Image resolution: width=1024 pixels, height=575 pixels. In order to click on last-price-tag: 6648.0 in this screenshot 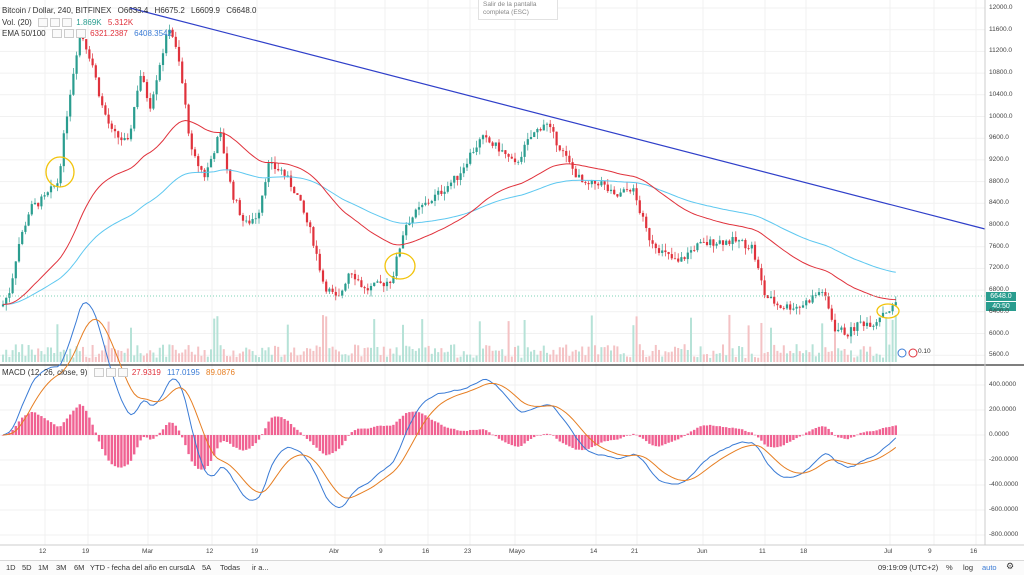, I will do `click(1001, 296)`.